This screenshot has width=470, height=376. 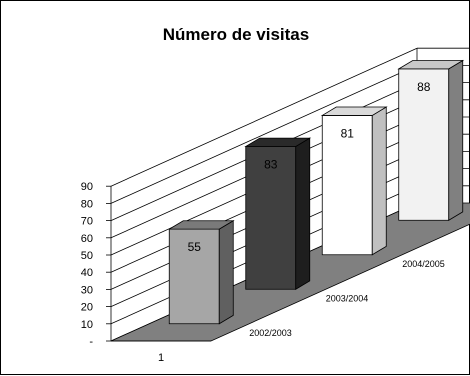 I want to click on y-tick-label: 30, so click(x=87, y=290).